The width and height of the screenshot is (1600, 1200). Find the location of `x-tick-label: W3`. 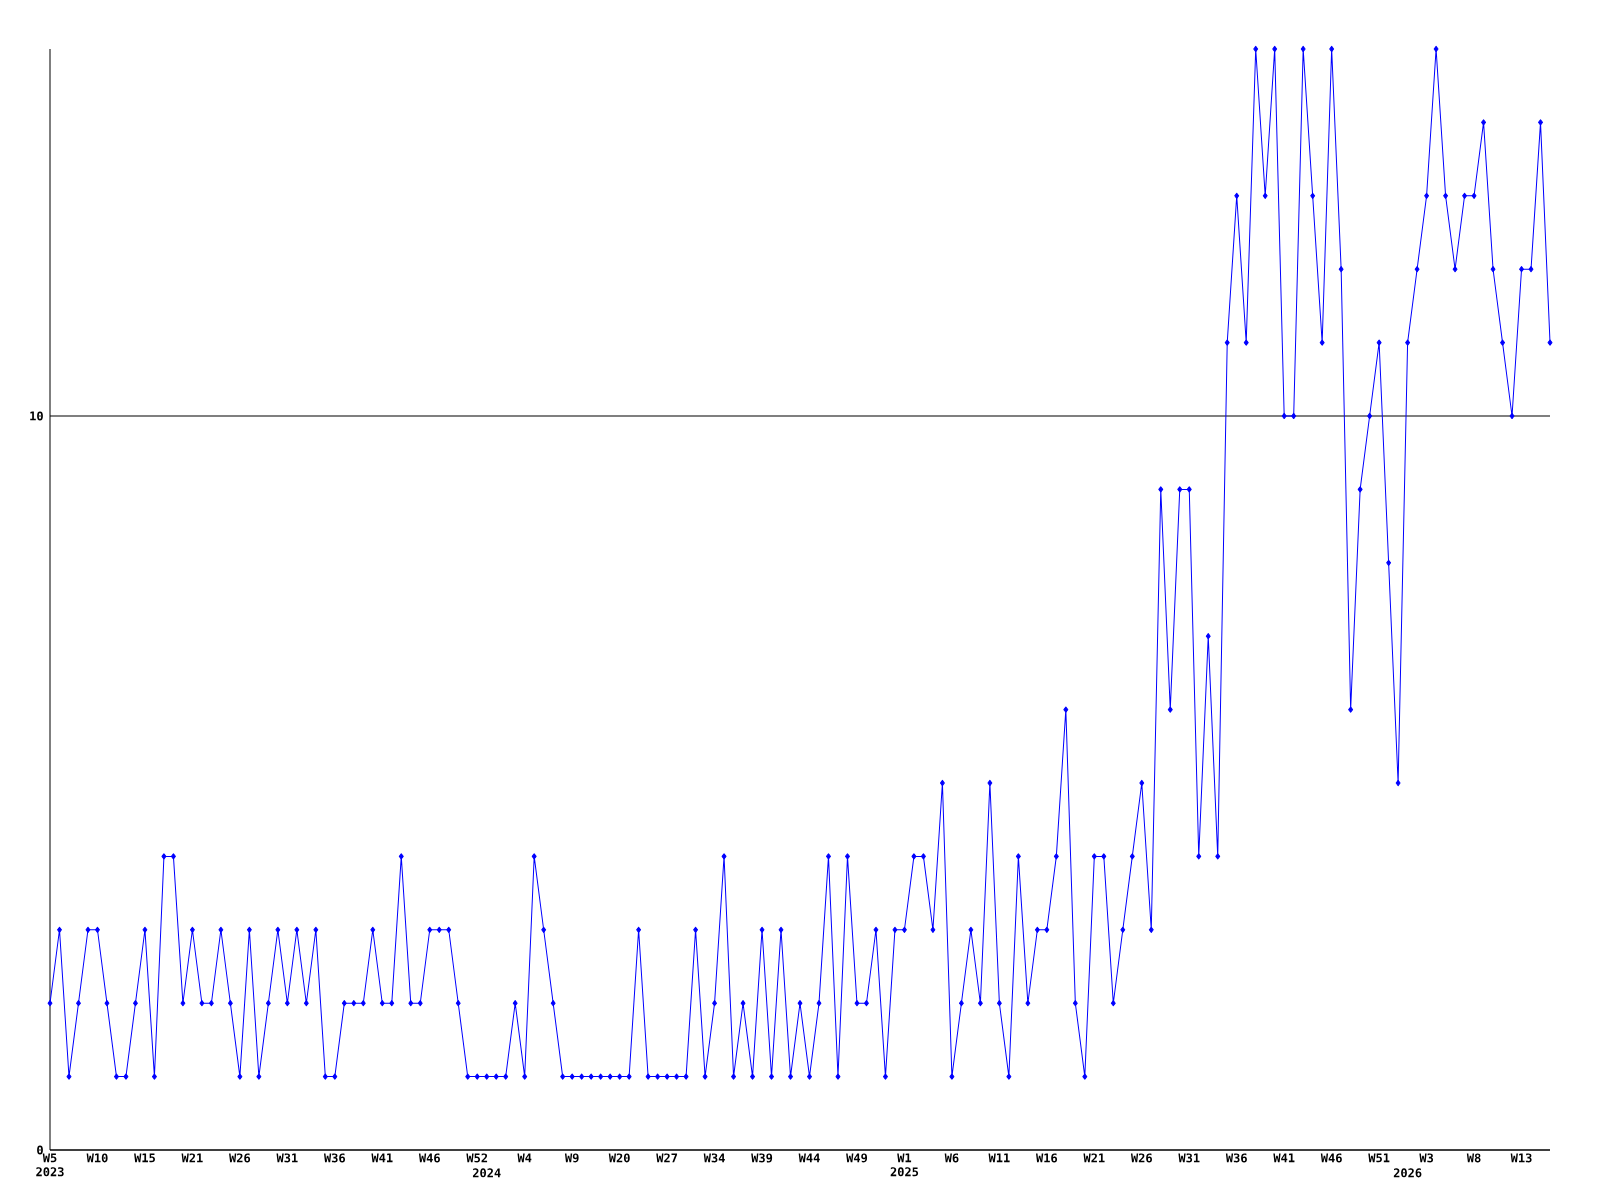

x-tick-label: W3 is located at coordinates (1426, 1158).